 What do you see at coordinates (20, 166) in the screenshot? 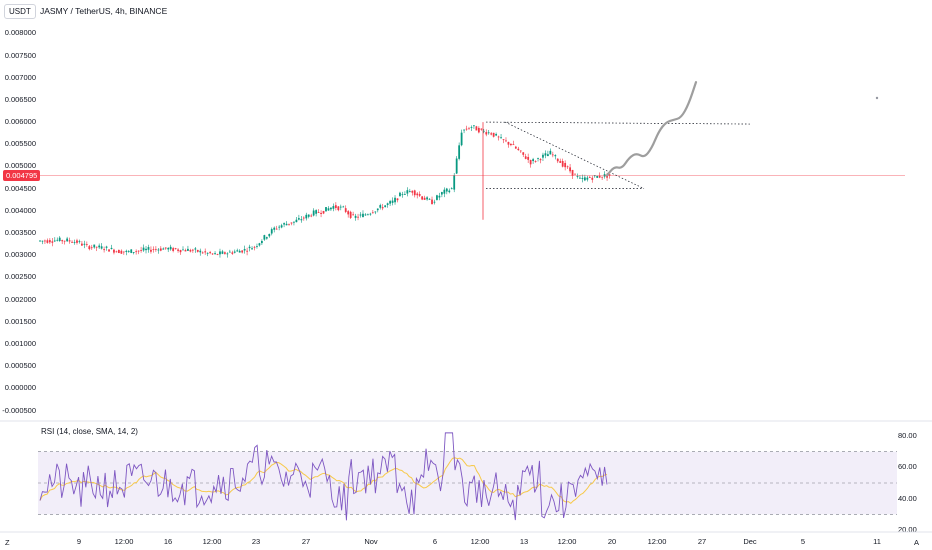
I see `price-tick: 0.005000` at bounding box center [20, 166].